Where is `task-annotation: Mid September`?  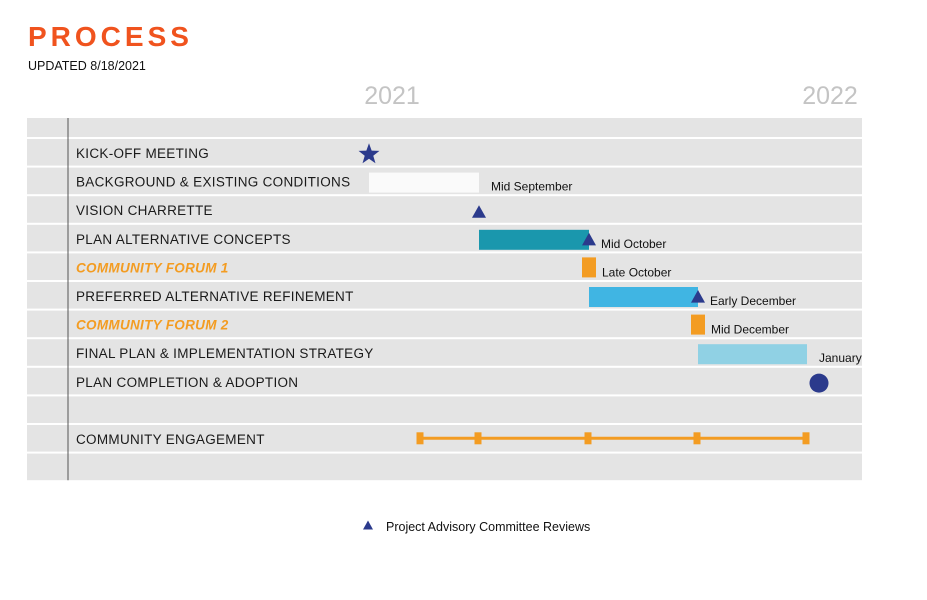 task-annotation: Mid September is located at coordinates (531, 187).